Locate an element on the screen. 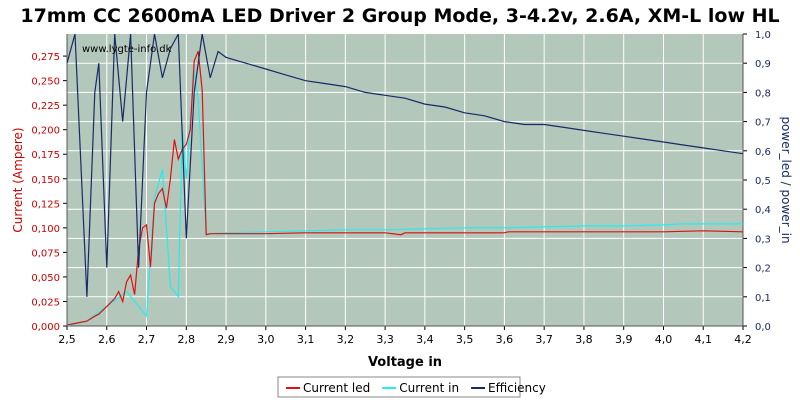 Image resolution: width=800 pixels, height=400 pixels. x-tick-label: 3,5 is located at coordinates (465, 339).